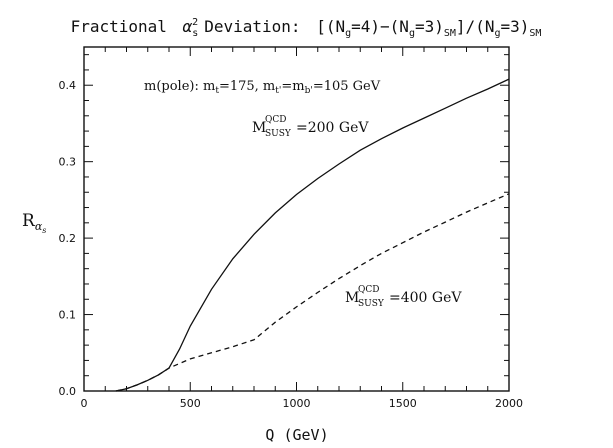 The width and height of the screenshot is (613, 448). I want to click on y-tick-label: 0.4, so click(68, 85).